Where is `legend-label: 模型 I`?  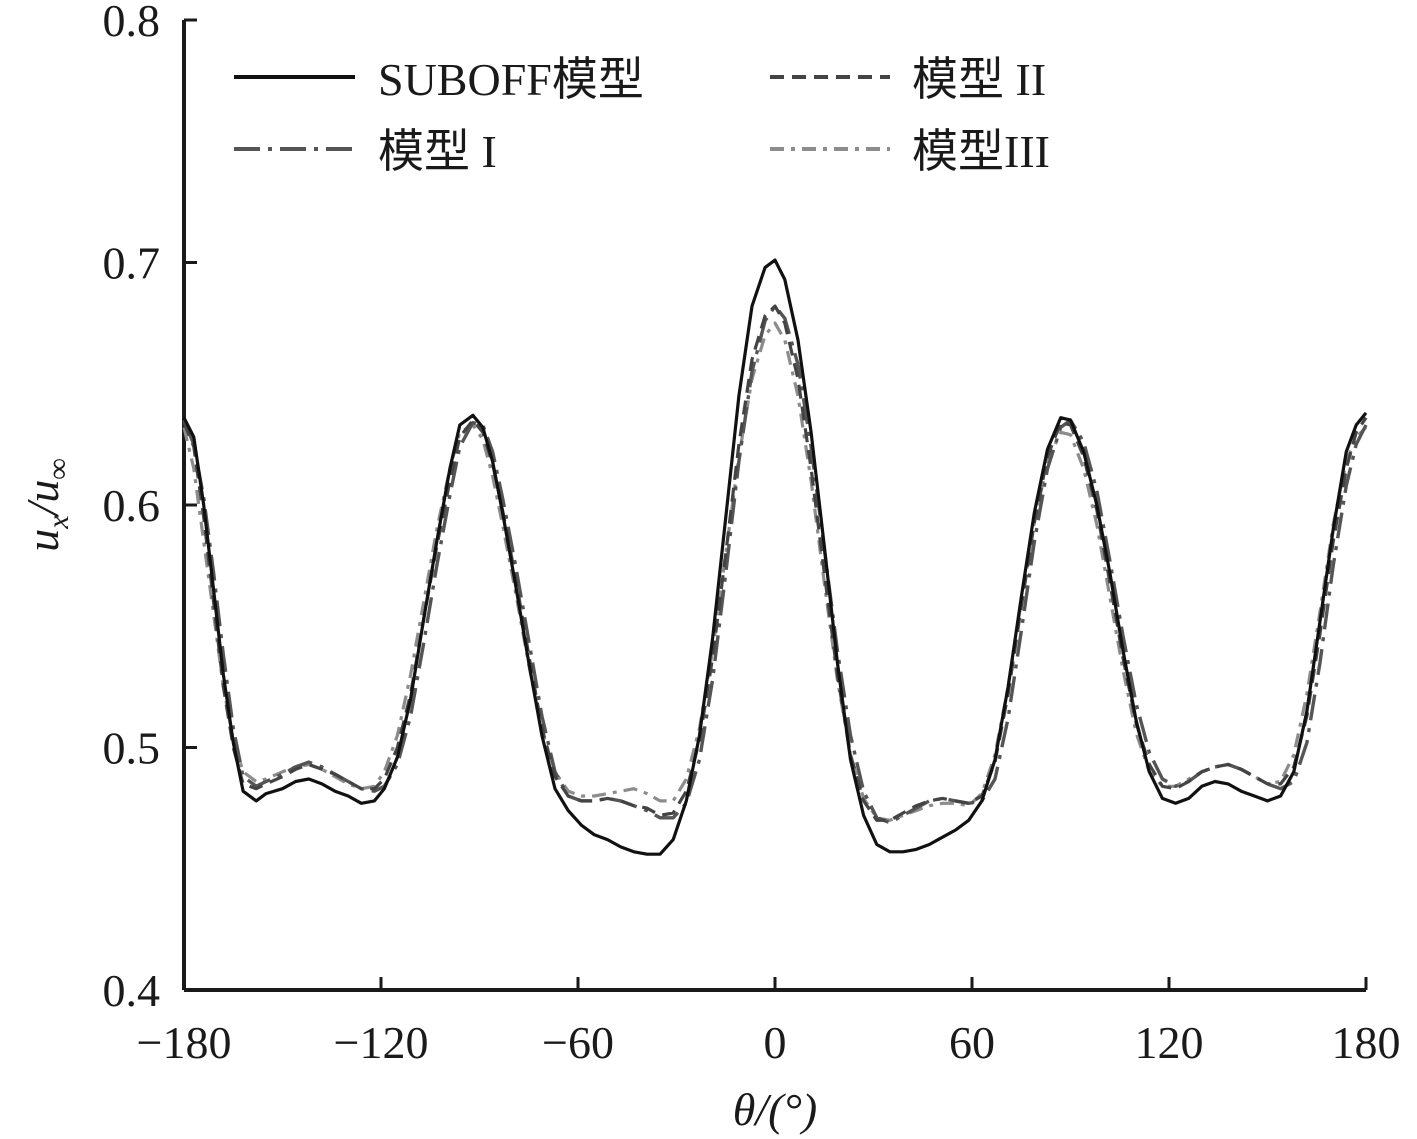
legend-label: 模型 I is located at coordinates (437, 151).